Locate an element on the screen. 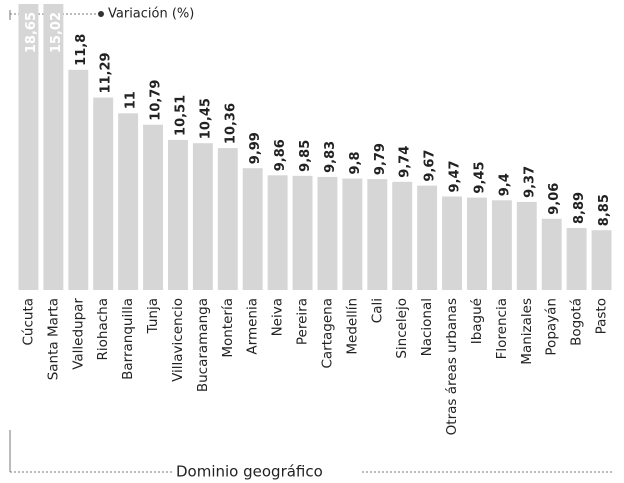  x-tick-label: Cúcuta is located at coordinates (28, 322).